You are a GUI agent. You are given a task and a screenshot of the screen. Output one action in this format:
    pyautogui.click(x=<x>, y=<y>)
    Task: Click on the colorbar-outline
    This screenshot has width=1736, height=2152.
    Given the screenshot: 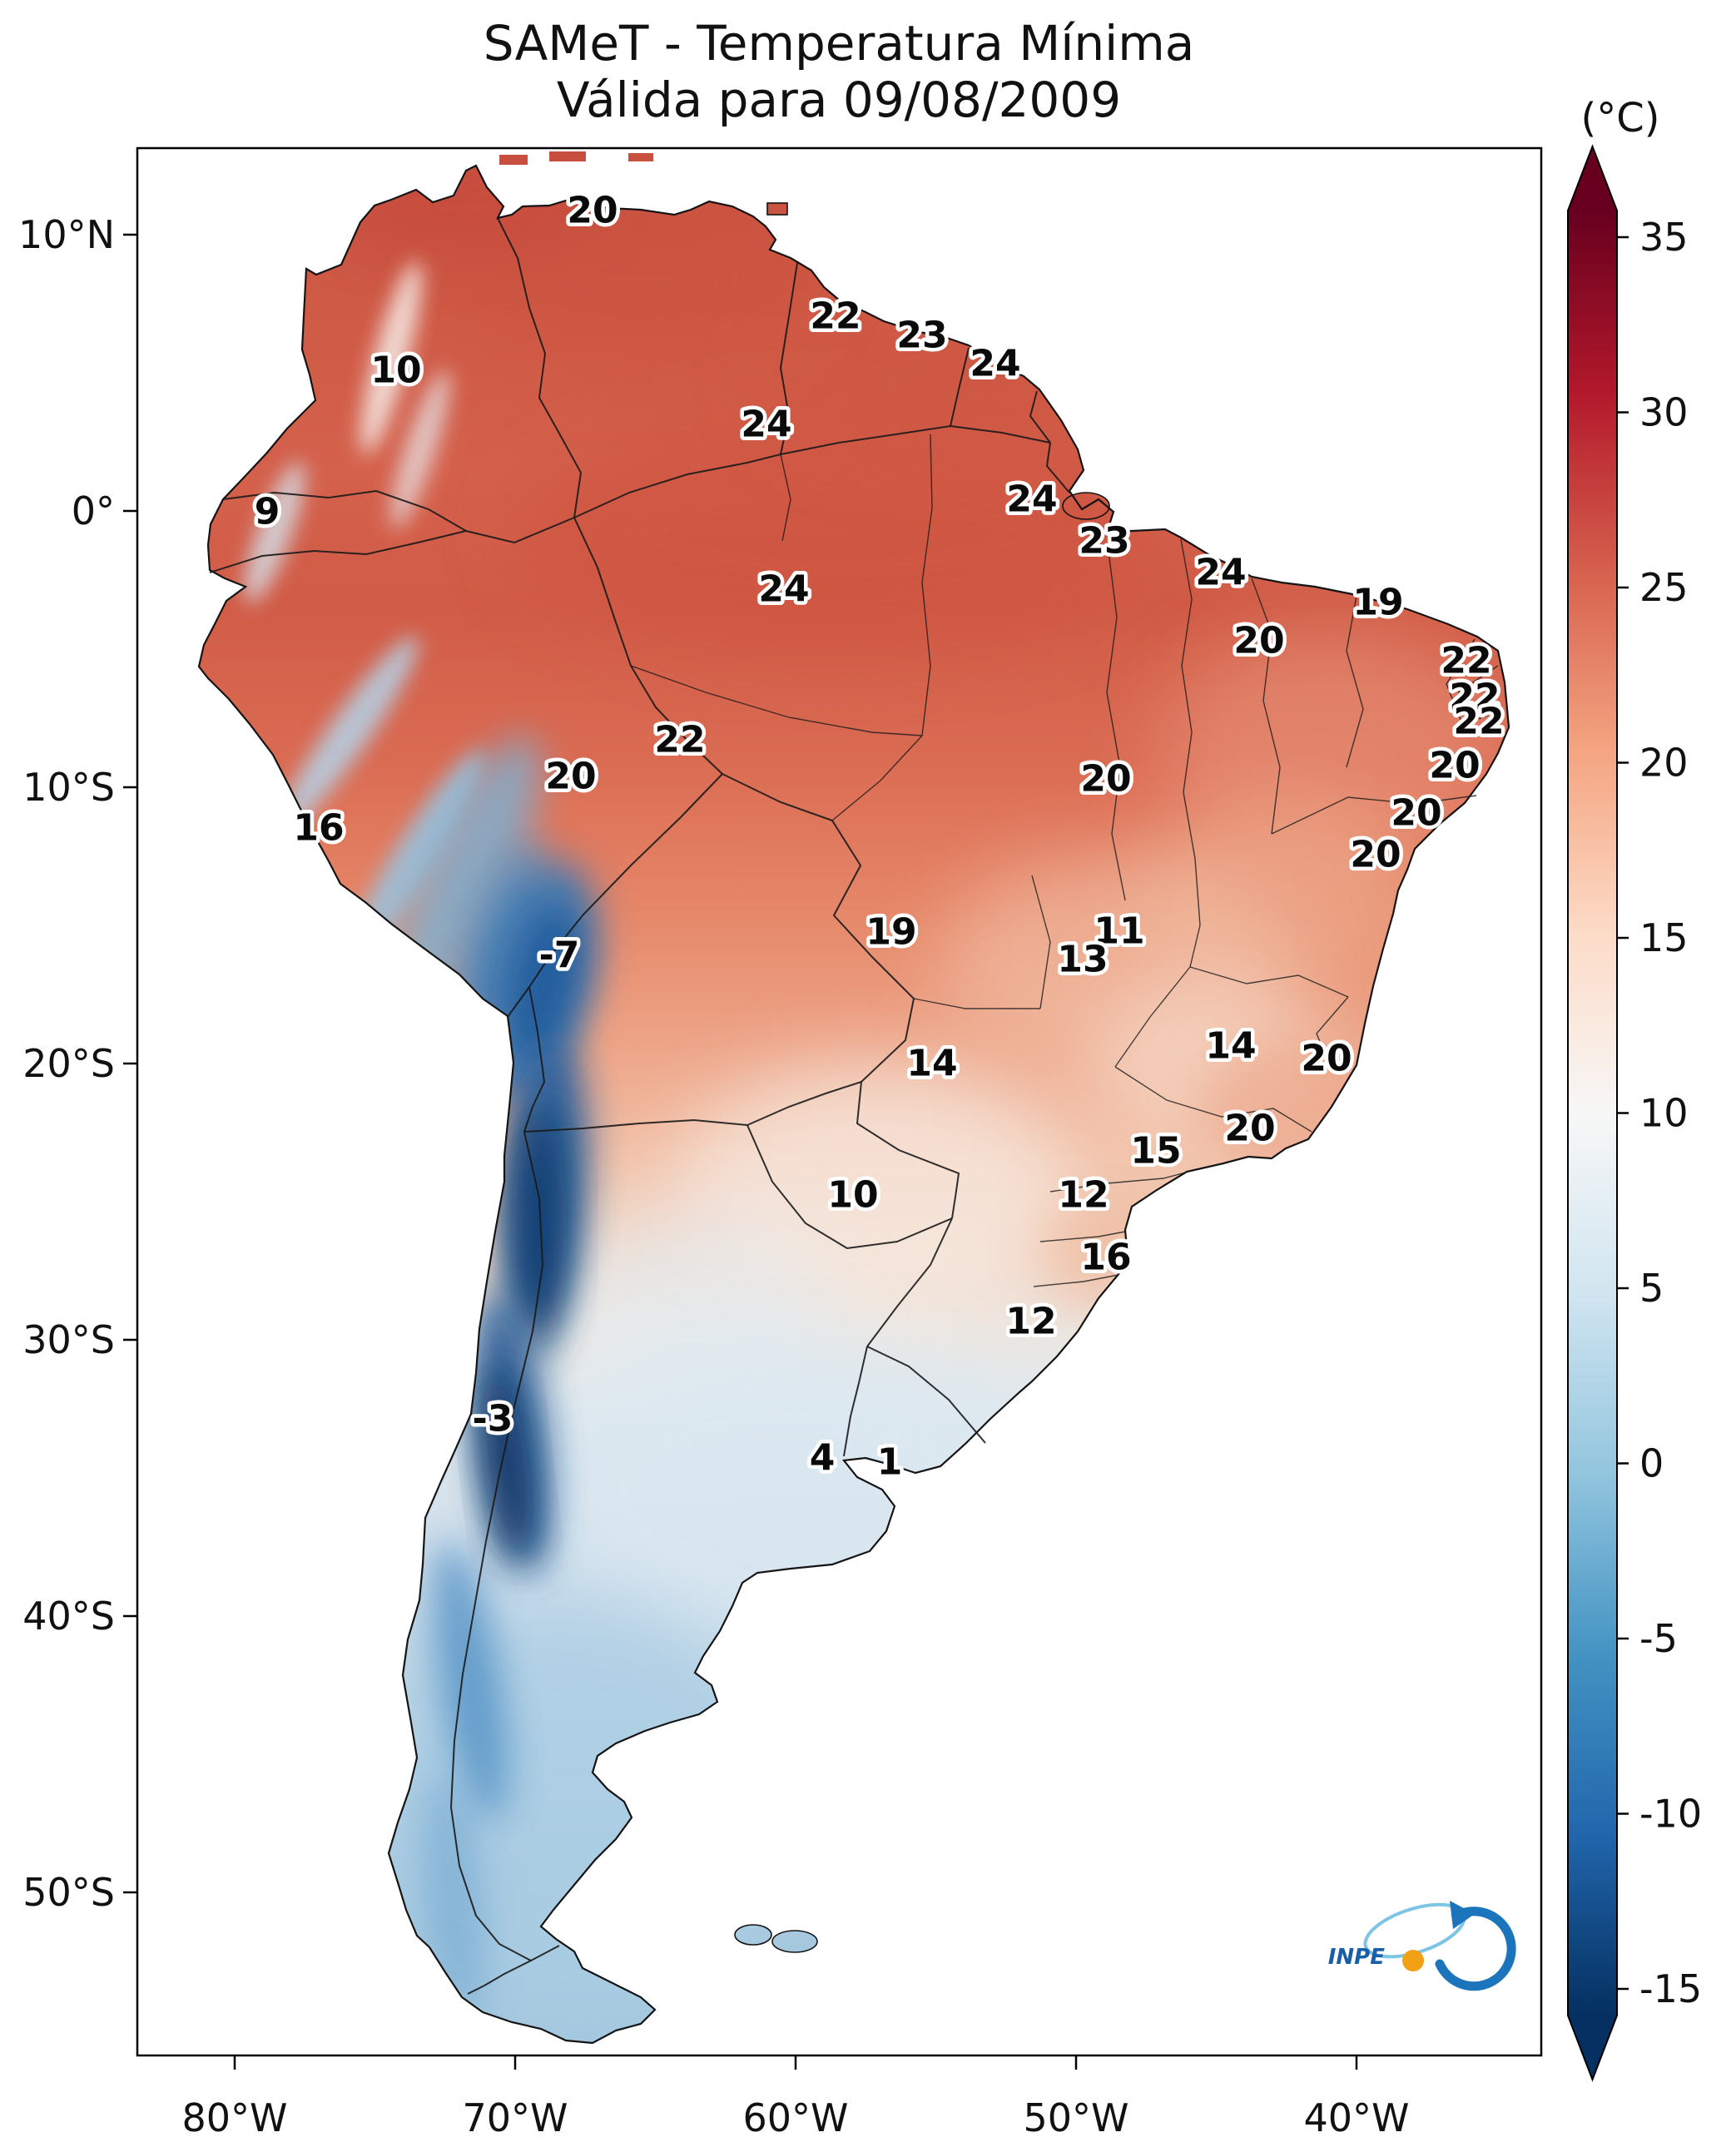 What is the action you would take?
    pyautogui.click(x=1592, y=1113)
    